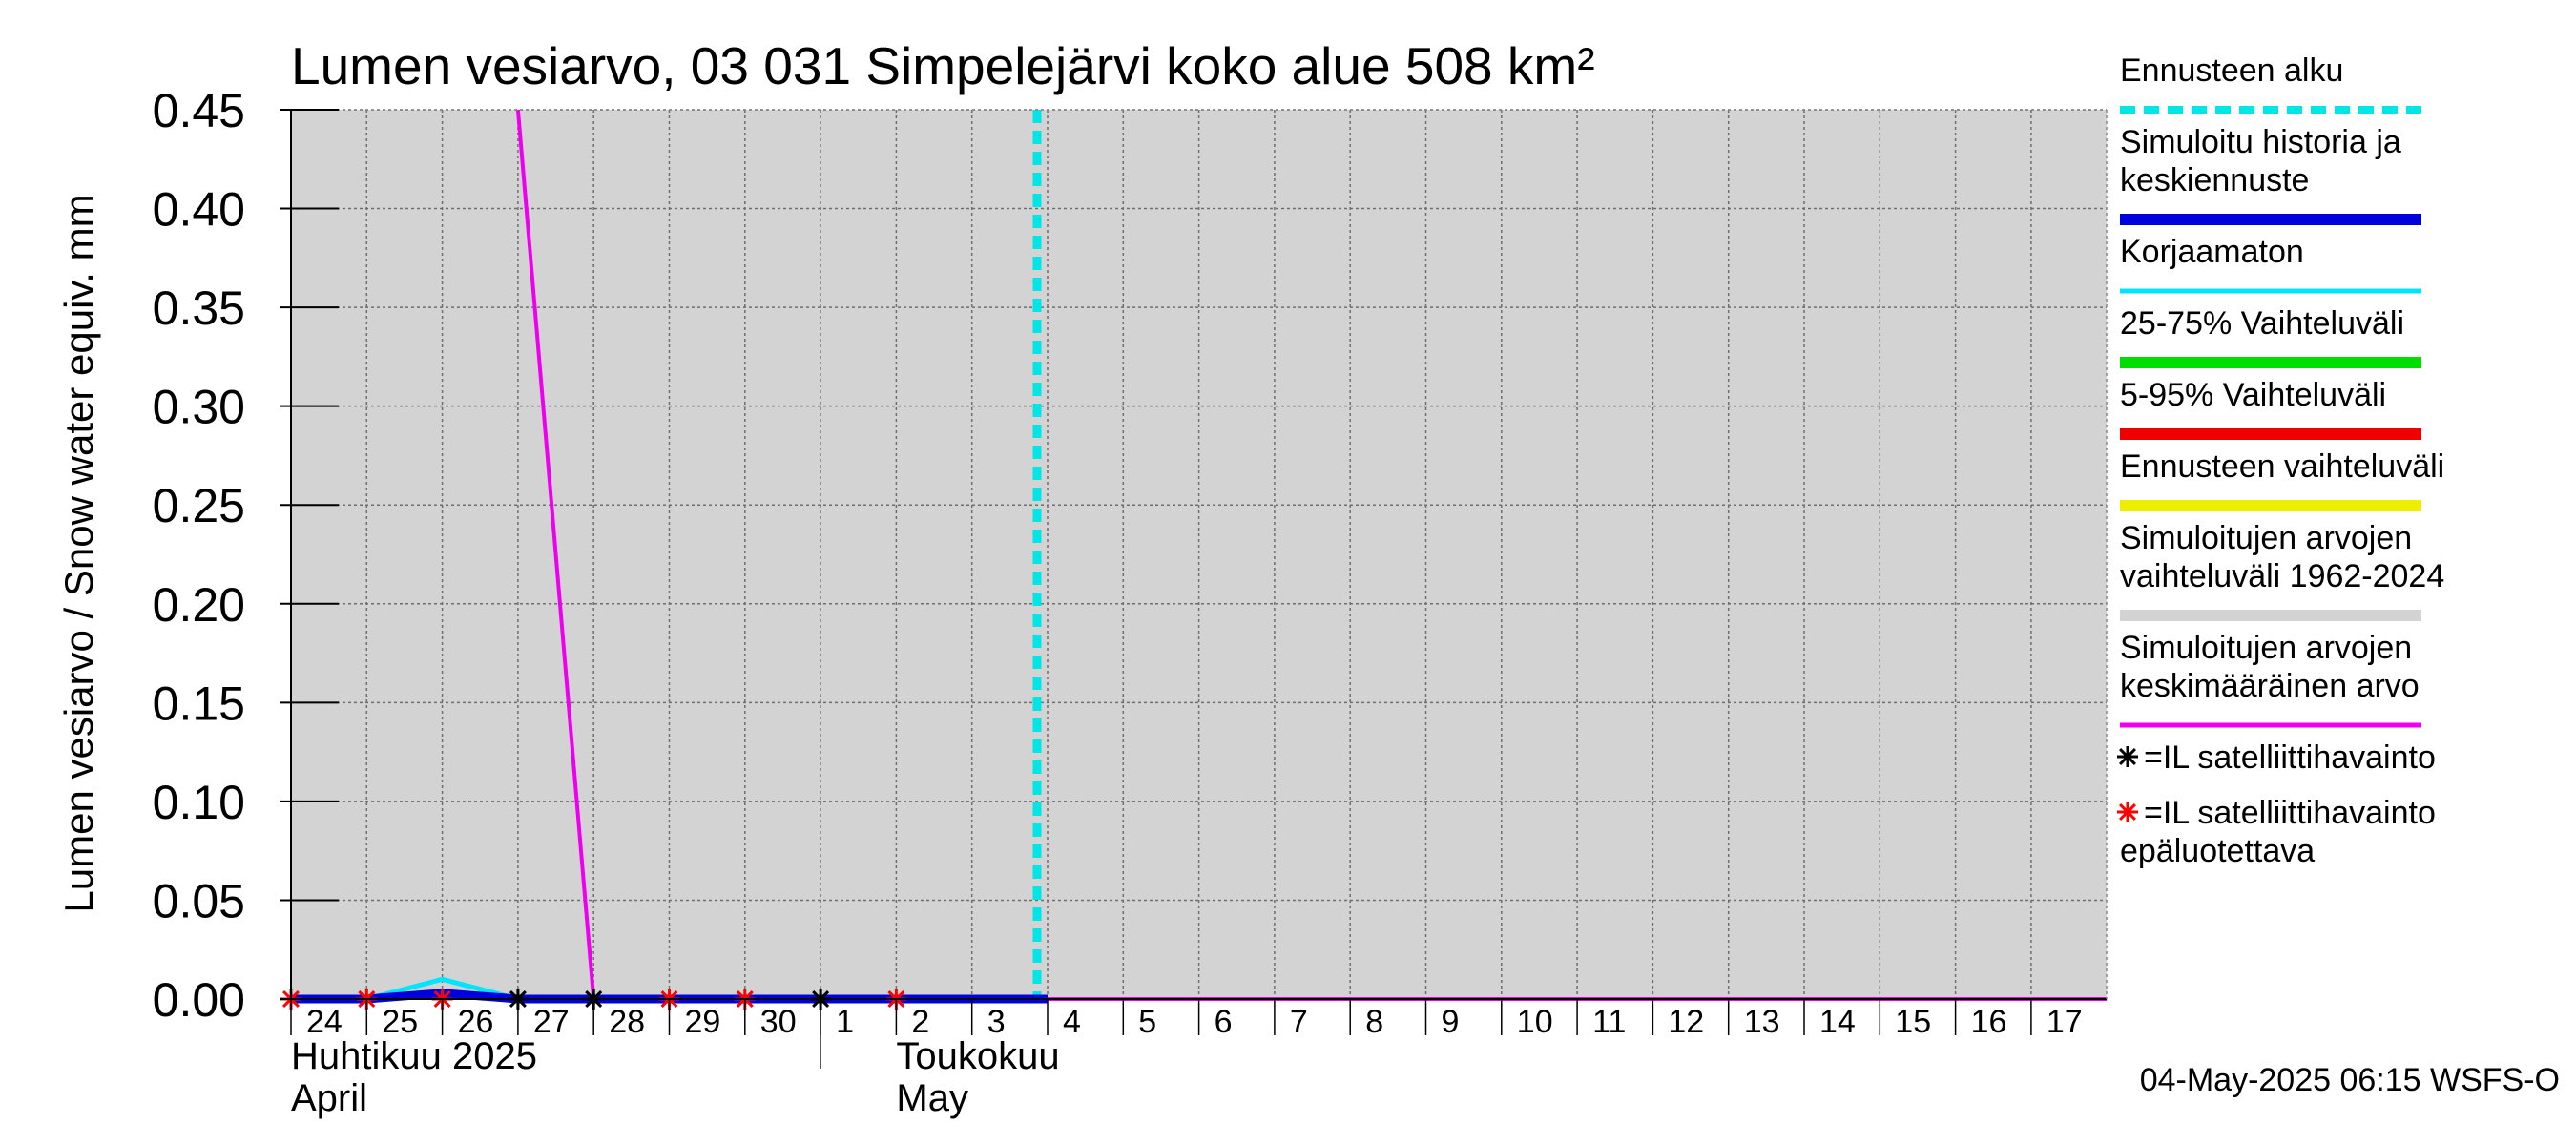 Image resolution: width=2576 pixels, height=1145 pixels. I want to click on legend-label: keskimääräinen arvo, so click(2270, 686).